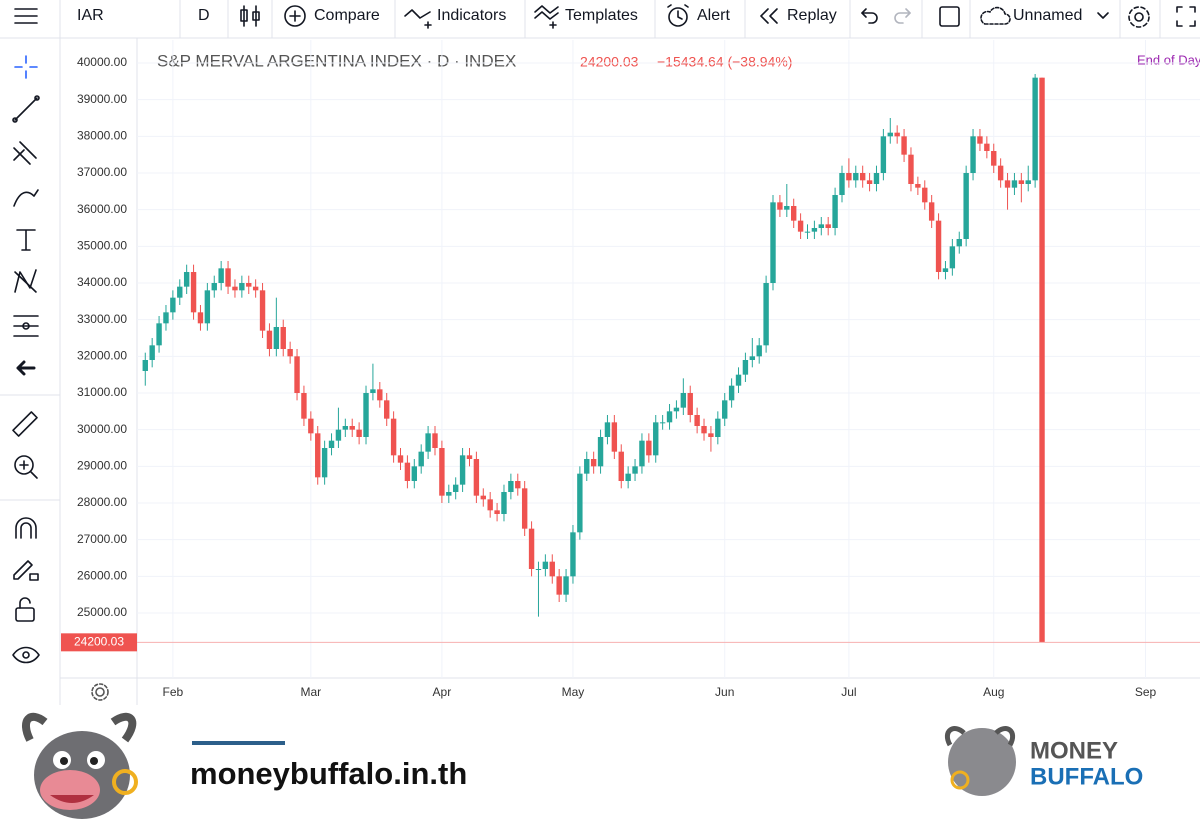  What do you see at coordinates (26, 528) in the screenshot?
I see `magnet-tool` at bounding box center [26, 528].